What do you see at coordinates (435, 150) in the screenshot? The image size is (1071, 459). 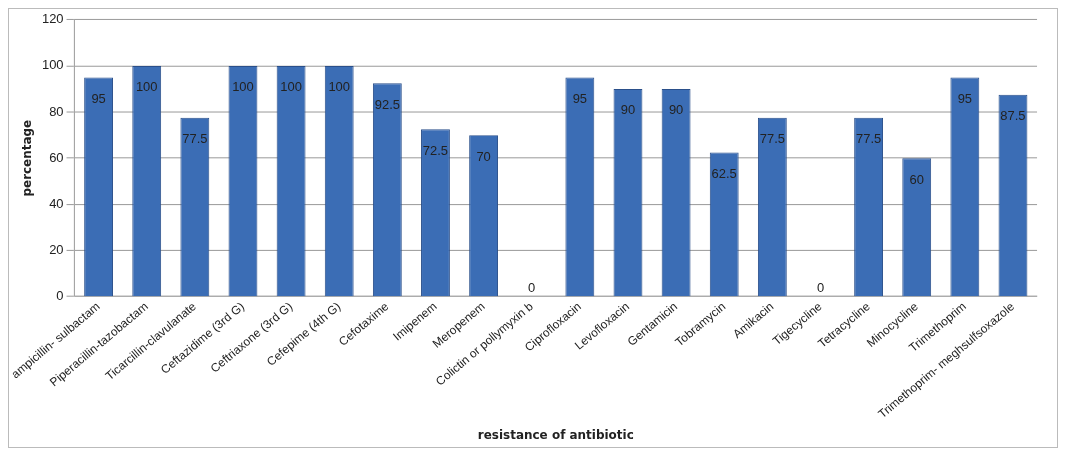 I see `data-label: 72.5` at bounding box center [435, 150].